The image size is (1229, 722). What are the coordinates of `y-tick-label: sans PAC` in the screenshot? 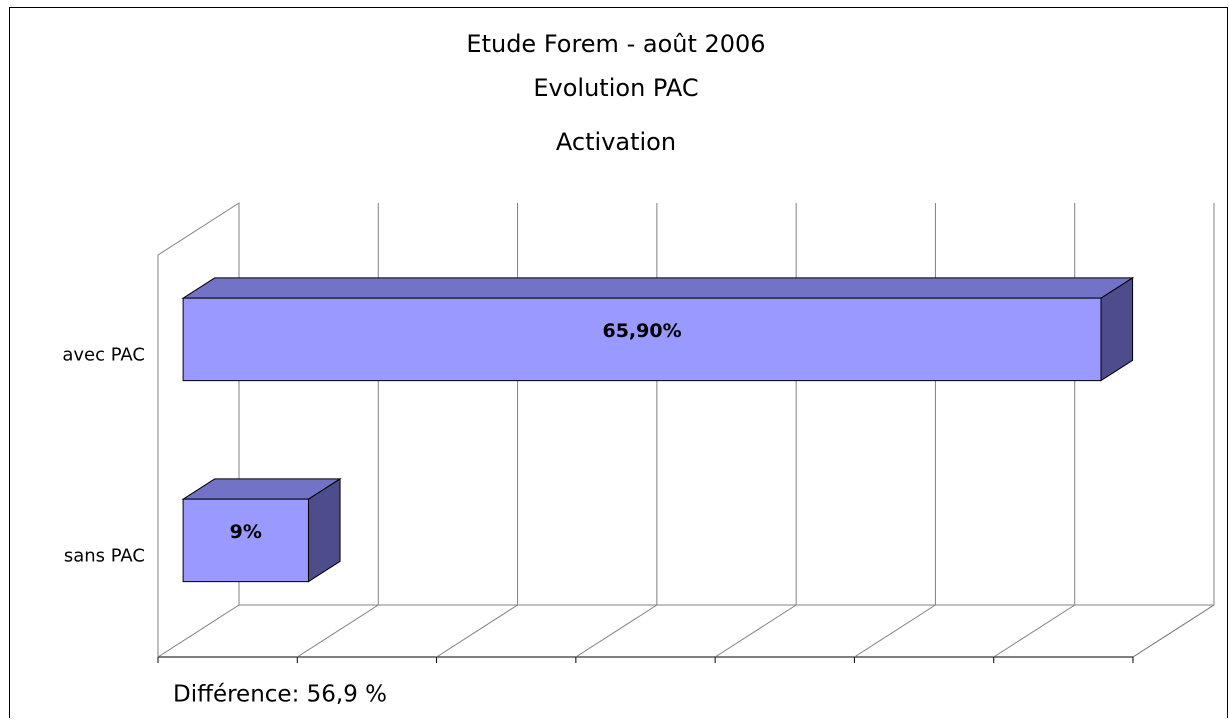 It's located at (104, 556).